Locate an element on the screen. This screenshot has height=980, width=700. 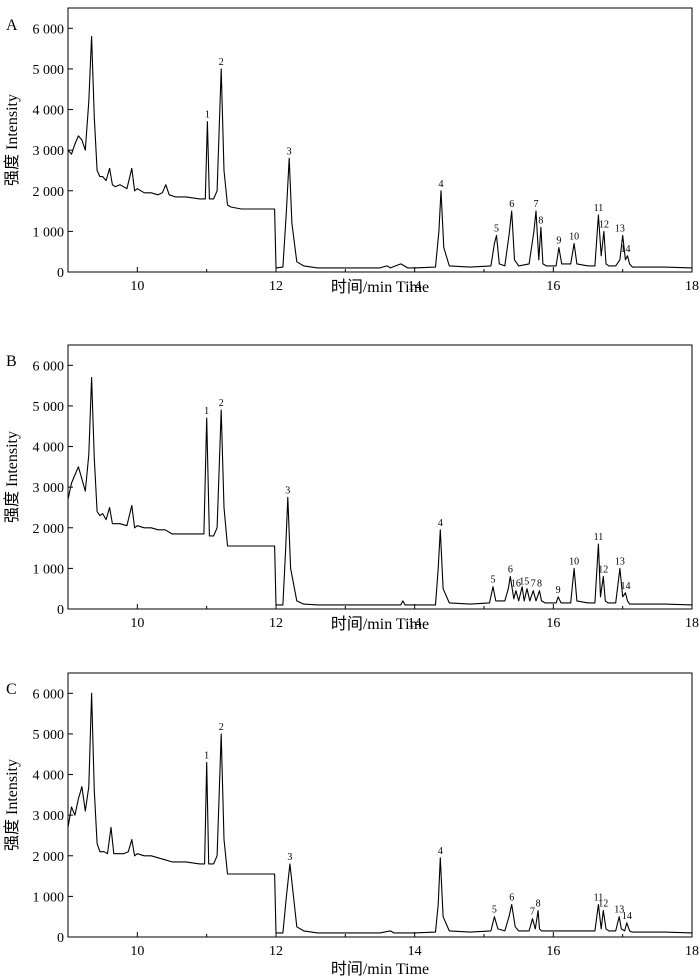
panel-letter: B is located at coordinates (11, 361).